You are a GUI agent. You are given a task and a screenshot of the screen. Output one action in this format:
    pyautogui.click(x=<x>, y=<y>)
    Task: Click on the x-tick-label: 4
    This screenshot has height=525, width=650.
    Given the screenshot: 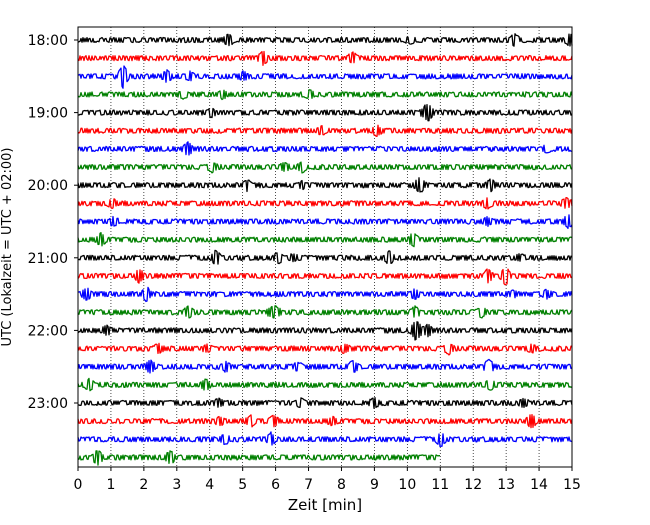 What is the action you would take?
    pyautogui.click(x=209, y=485)
    